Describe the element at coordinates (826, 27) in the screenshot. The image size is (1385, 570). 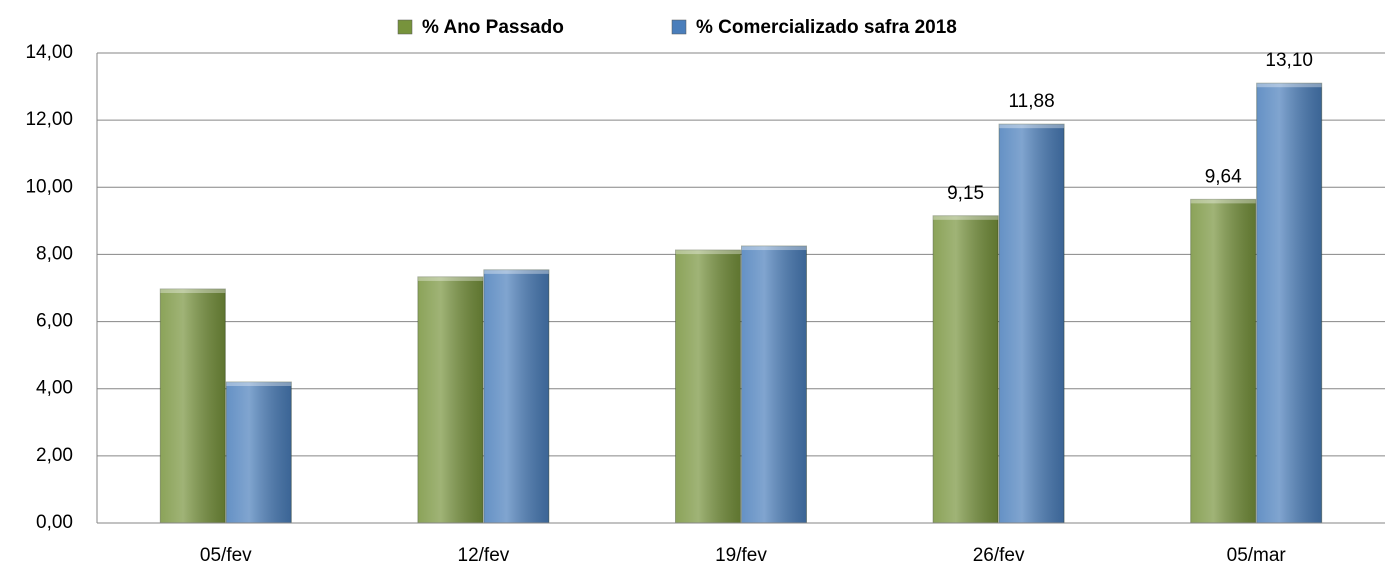
I see `legend-label: % Comercializado safra 2018` at that location.